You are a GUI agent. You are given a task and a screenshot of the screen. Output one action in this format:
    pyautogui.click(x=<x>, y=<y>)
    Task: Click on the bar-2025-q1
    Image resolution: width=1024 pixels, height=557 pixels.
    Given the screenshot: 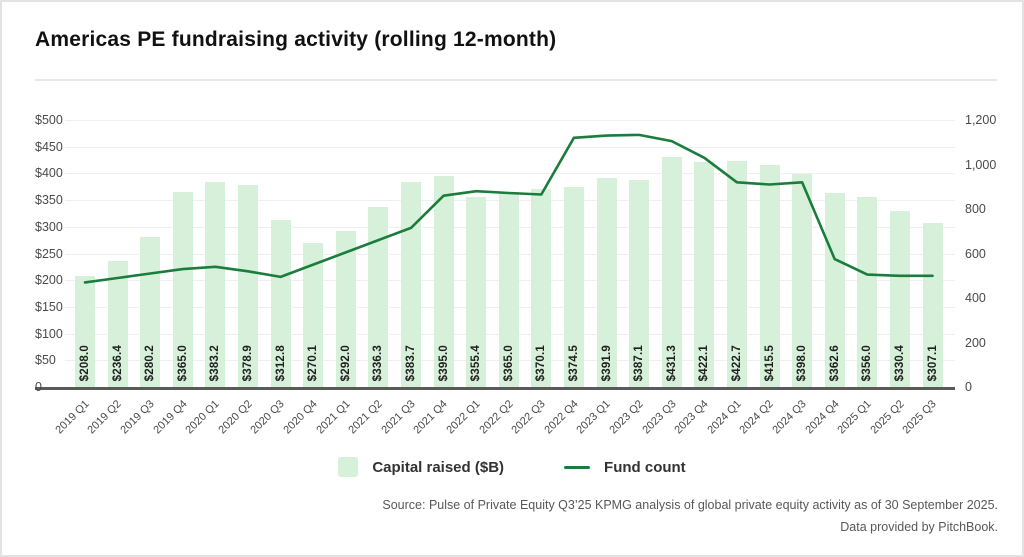 What is the action you would take?
    pyautogui.click(x=867, y=291)
    